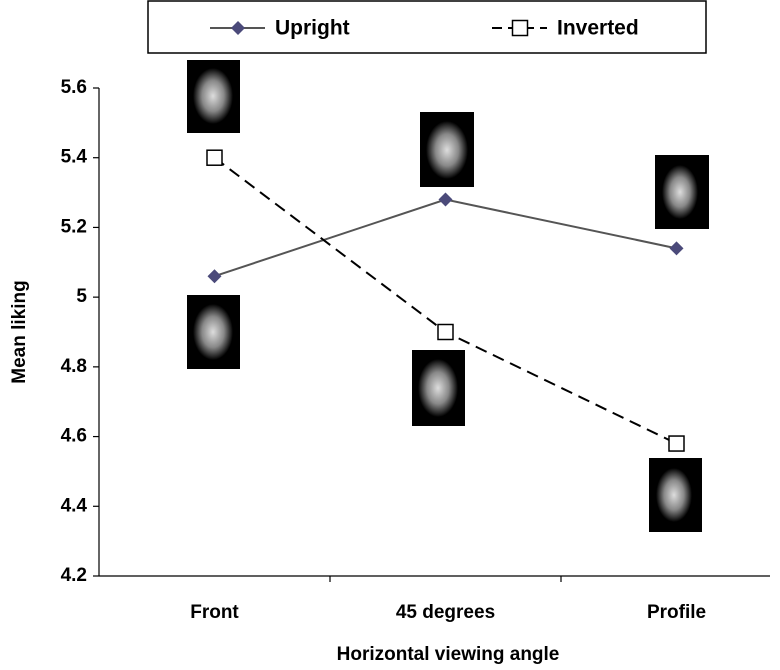 The image size is (780, 670). Describe the element at coordinates (19, 331) in the screenshot. I see `y-axis-title: Mean liking` at that location.